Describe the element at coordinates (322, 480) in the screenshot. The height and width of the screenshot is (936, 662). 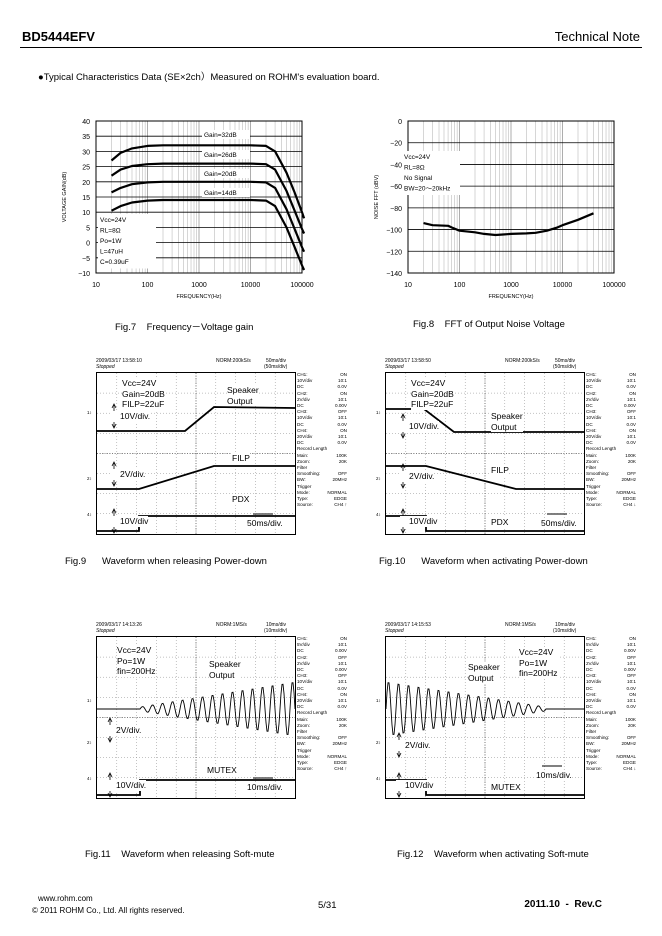
I see `setting-row: BW: 20MHz` at that location.